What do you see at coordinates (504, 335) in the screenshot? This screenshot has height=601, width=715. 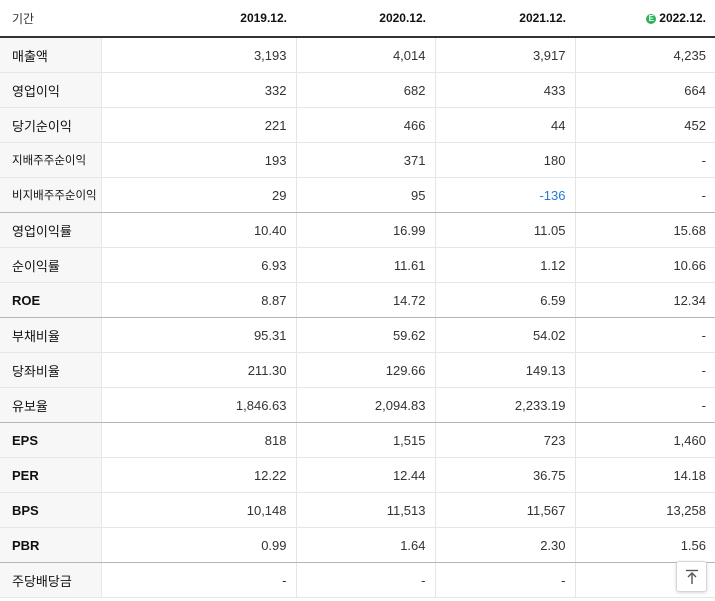 I see `table-cell: 54.02` at bounding box center [504, 335].